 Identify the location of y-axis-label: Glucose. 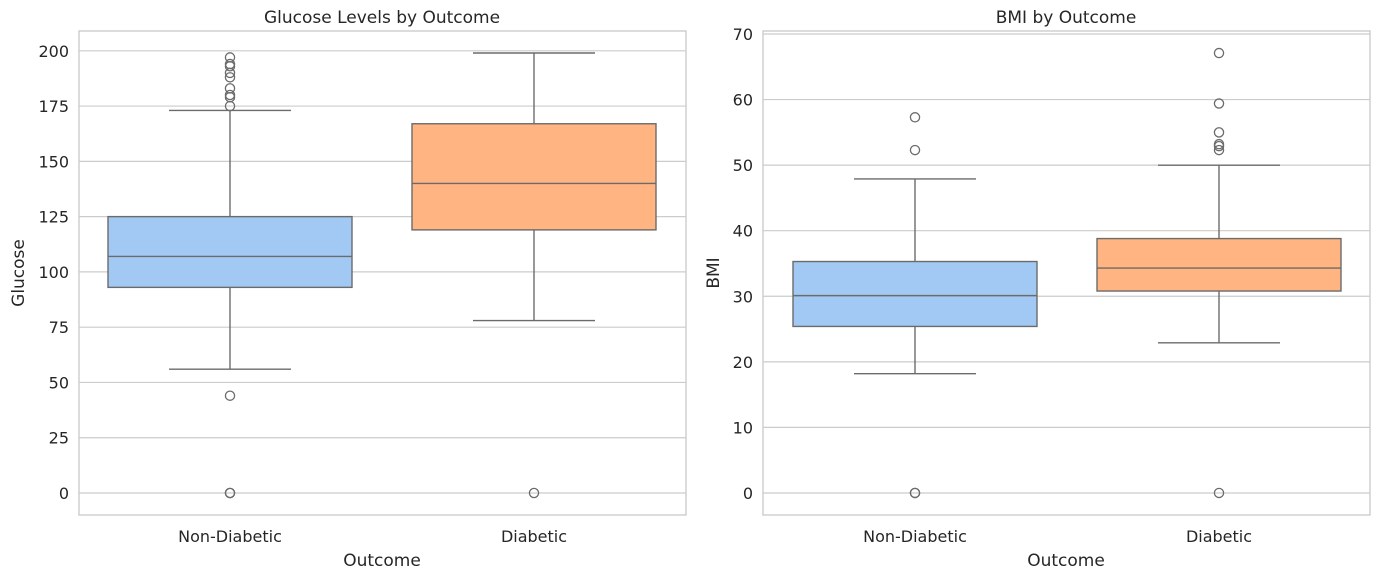
(19, 273).